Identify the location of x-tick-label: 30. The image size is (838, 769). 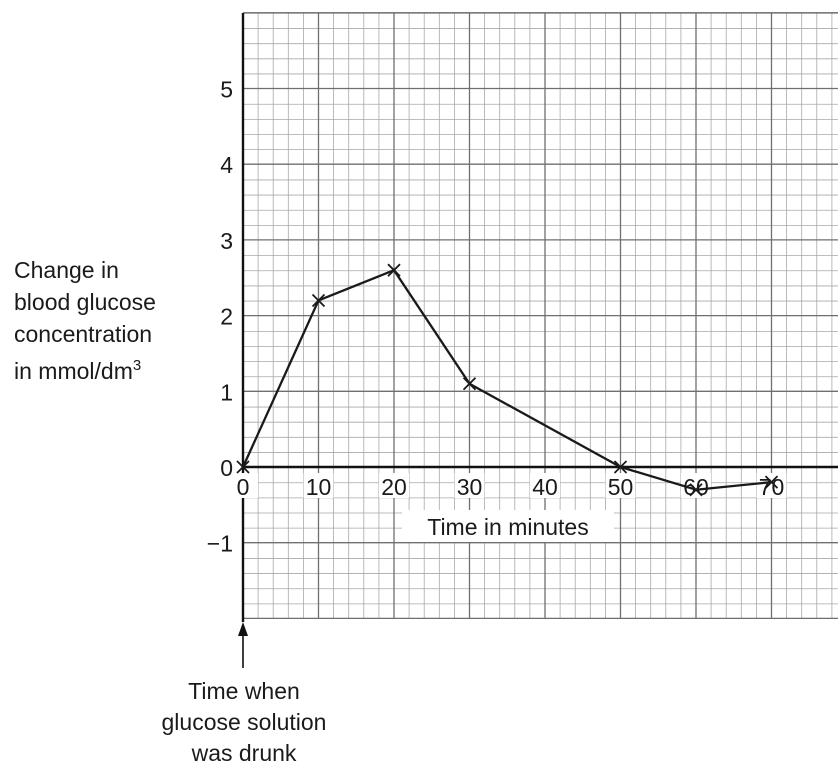
(470, 487).